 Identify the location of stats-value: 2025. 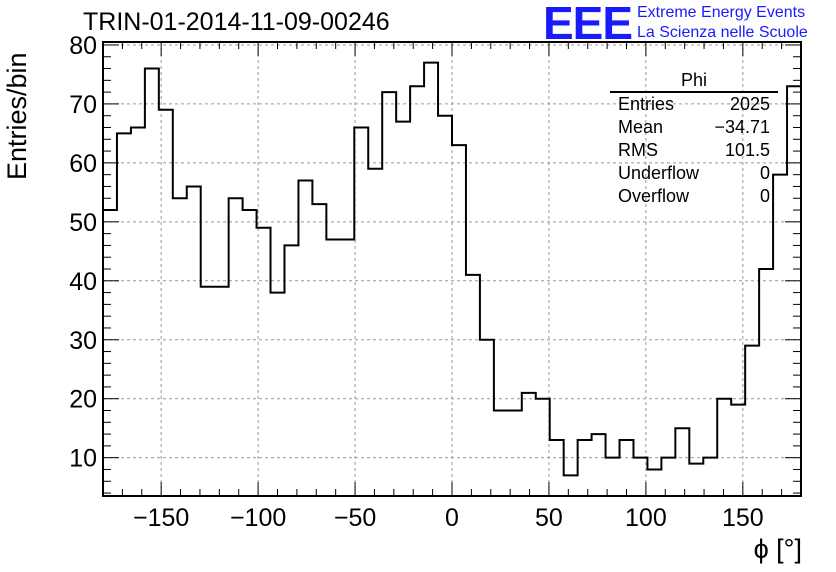
(749, 104).